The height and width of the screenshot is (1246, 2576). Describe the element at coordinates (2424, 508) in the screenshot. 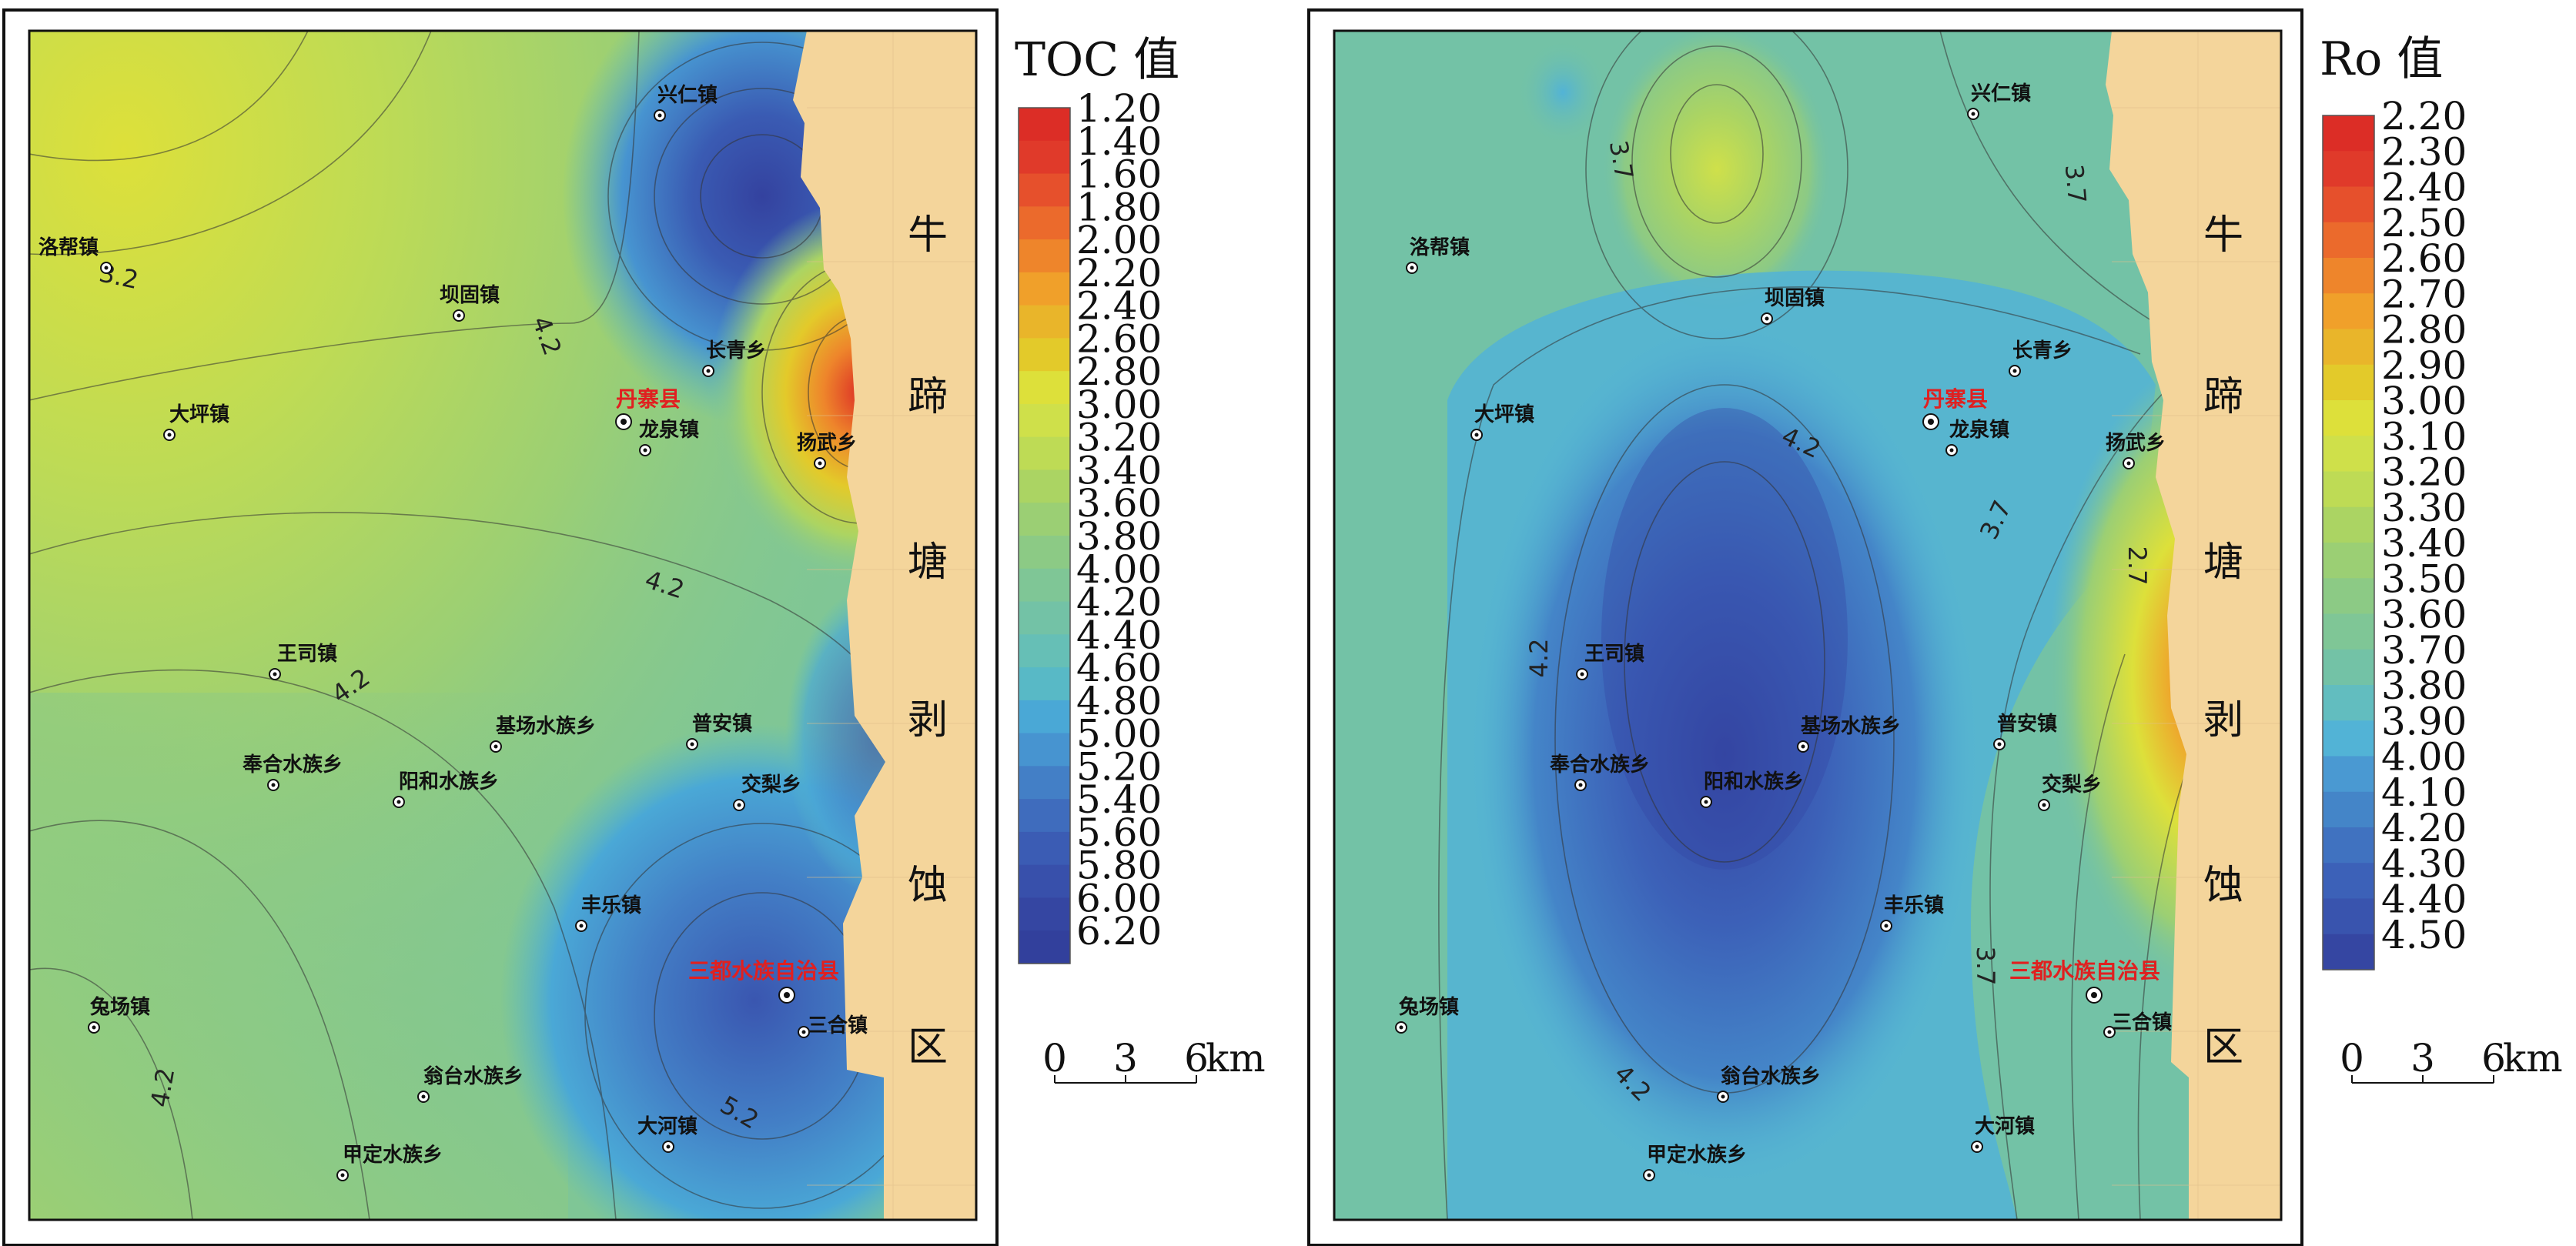

I see `legend-label: 3.30` at that location.